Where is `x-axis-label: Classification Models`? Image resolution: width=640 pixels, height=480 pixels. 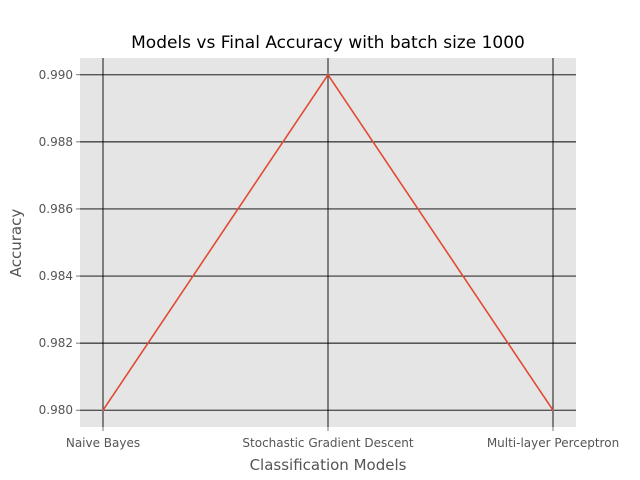 x-axis-label: Classification Models is located at coordinates (328, 465).